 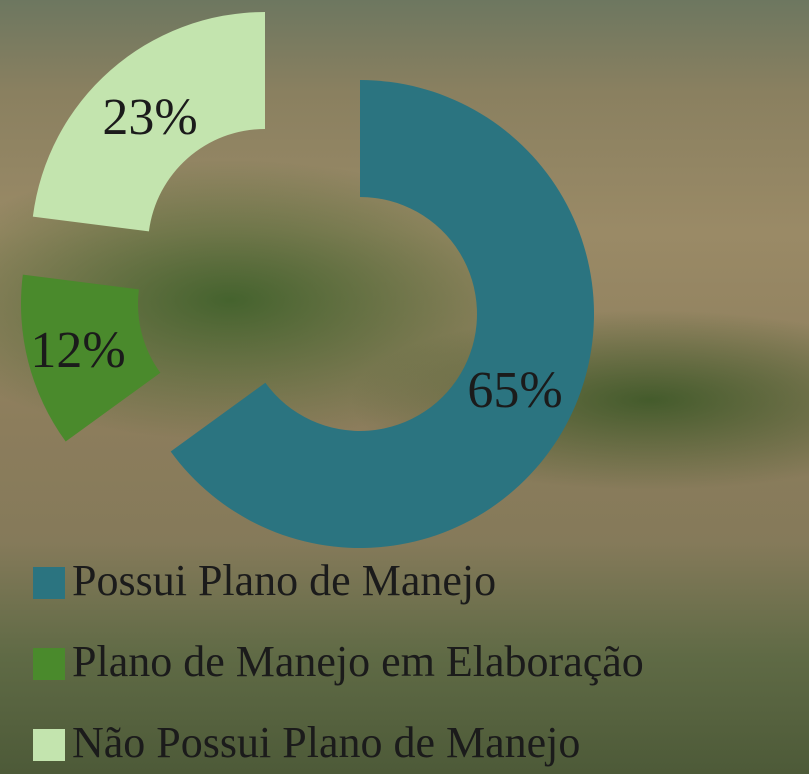 I want to click on legend-label: Possui Plano de Manejo, so click(x=284, y=580).